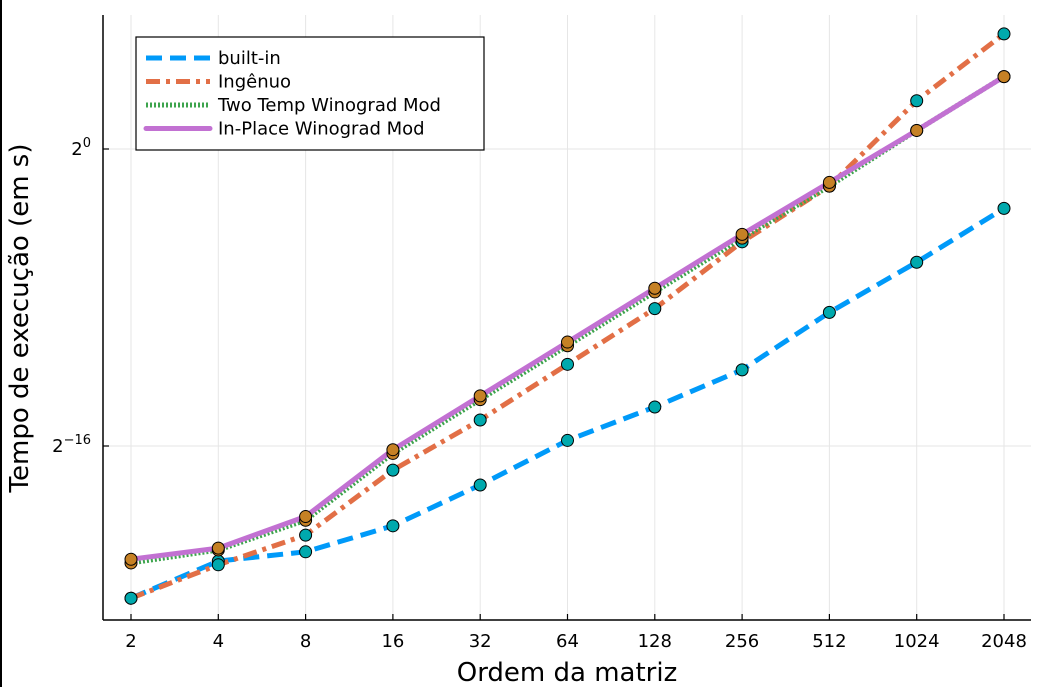 The image size is (1051, 687). What do you see at coordinates (329, 105) in the screenshot?
I see `legend-label-3: Two Temp Winograd Mod` at bounding box center [329, 105].